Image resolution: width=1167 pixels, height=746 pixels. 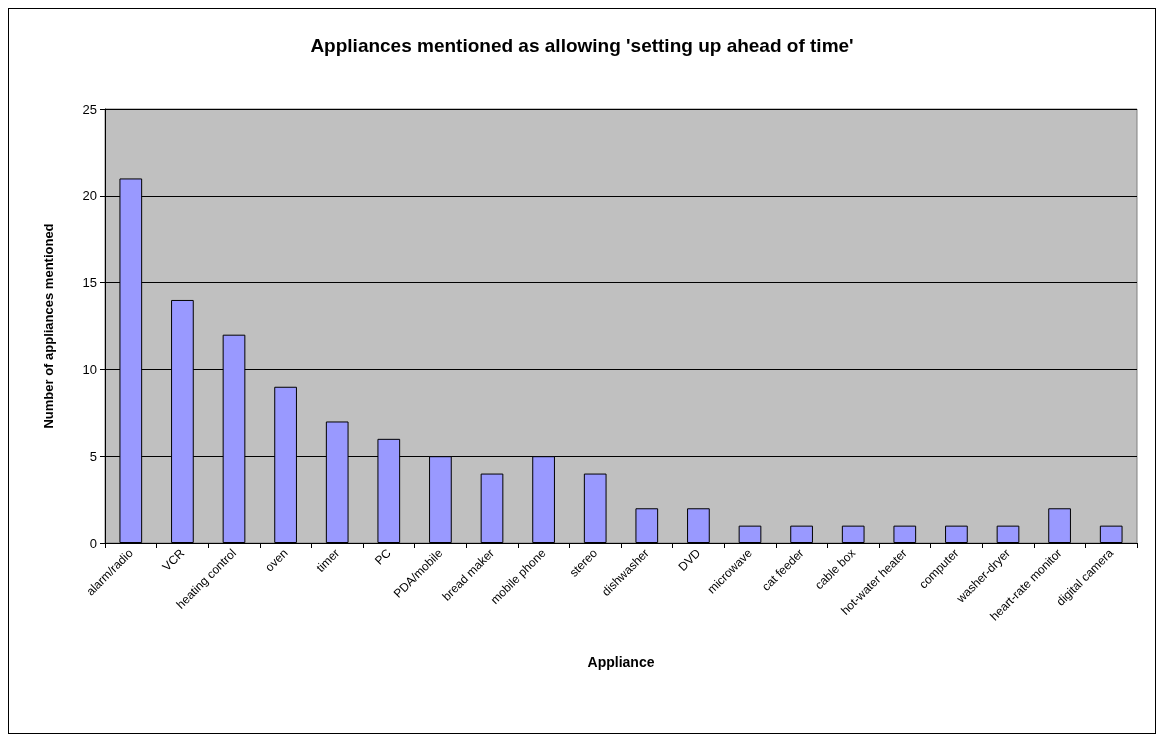 What do you see at coordinates (48, 326) in the screenshot?
I see `y-axis-title: Number of appliances mentioned` at bounding box center [48, 326].